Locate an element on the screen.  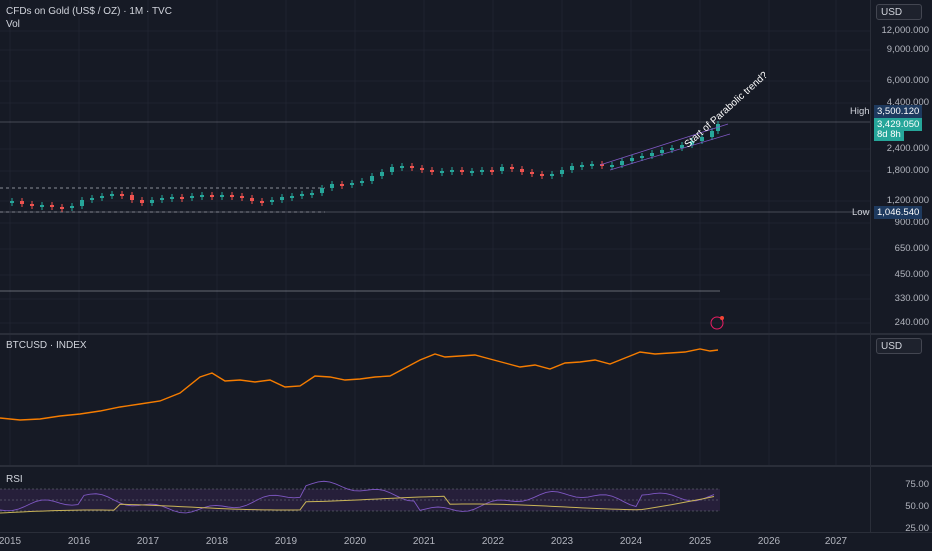
year-label: 2016 is located at coordinates (79, 541).